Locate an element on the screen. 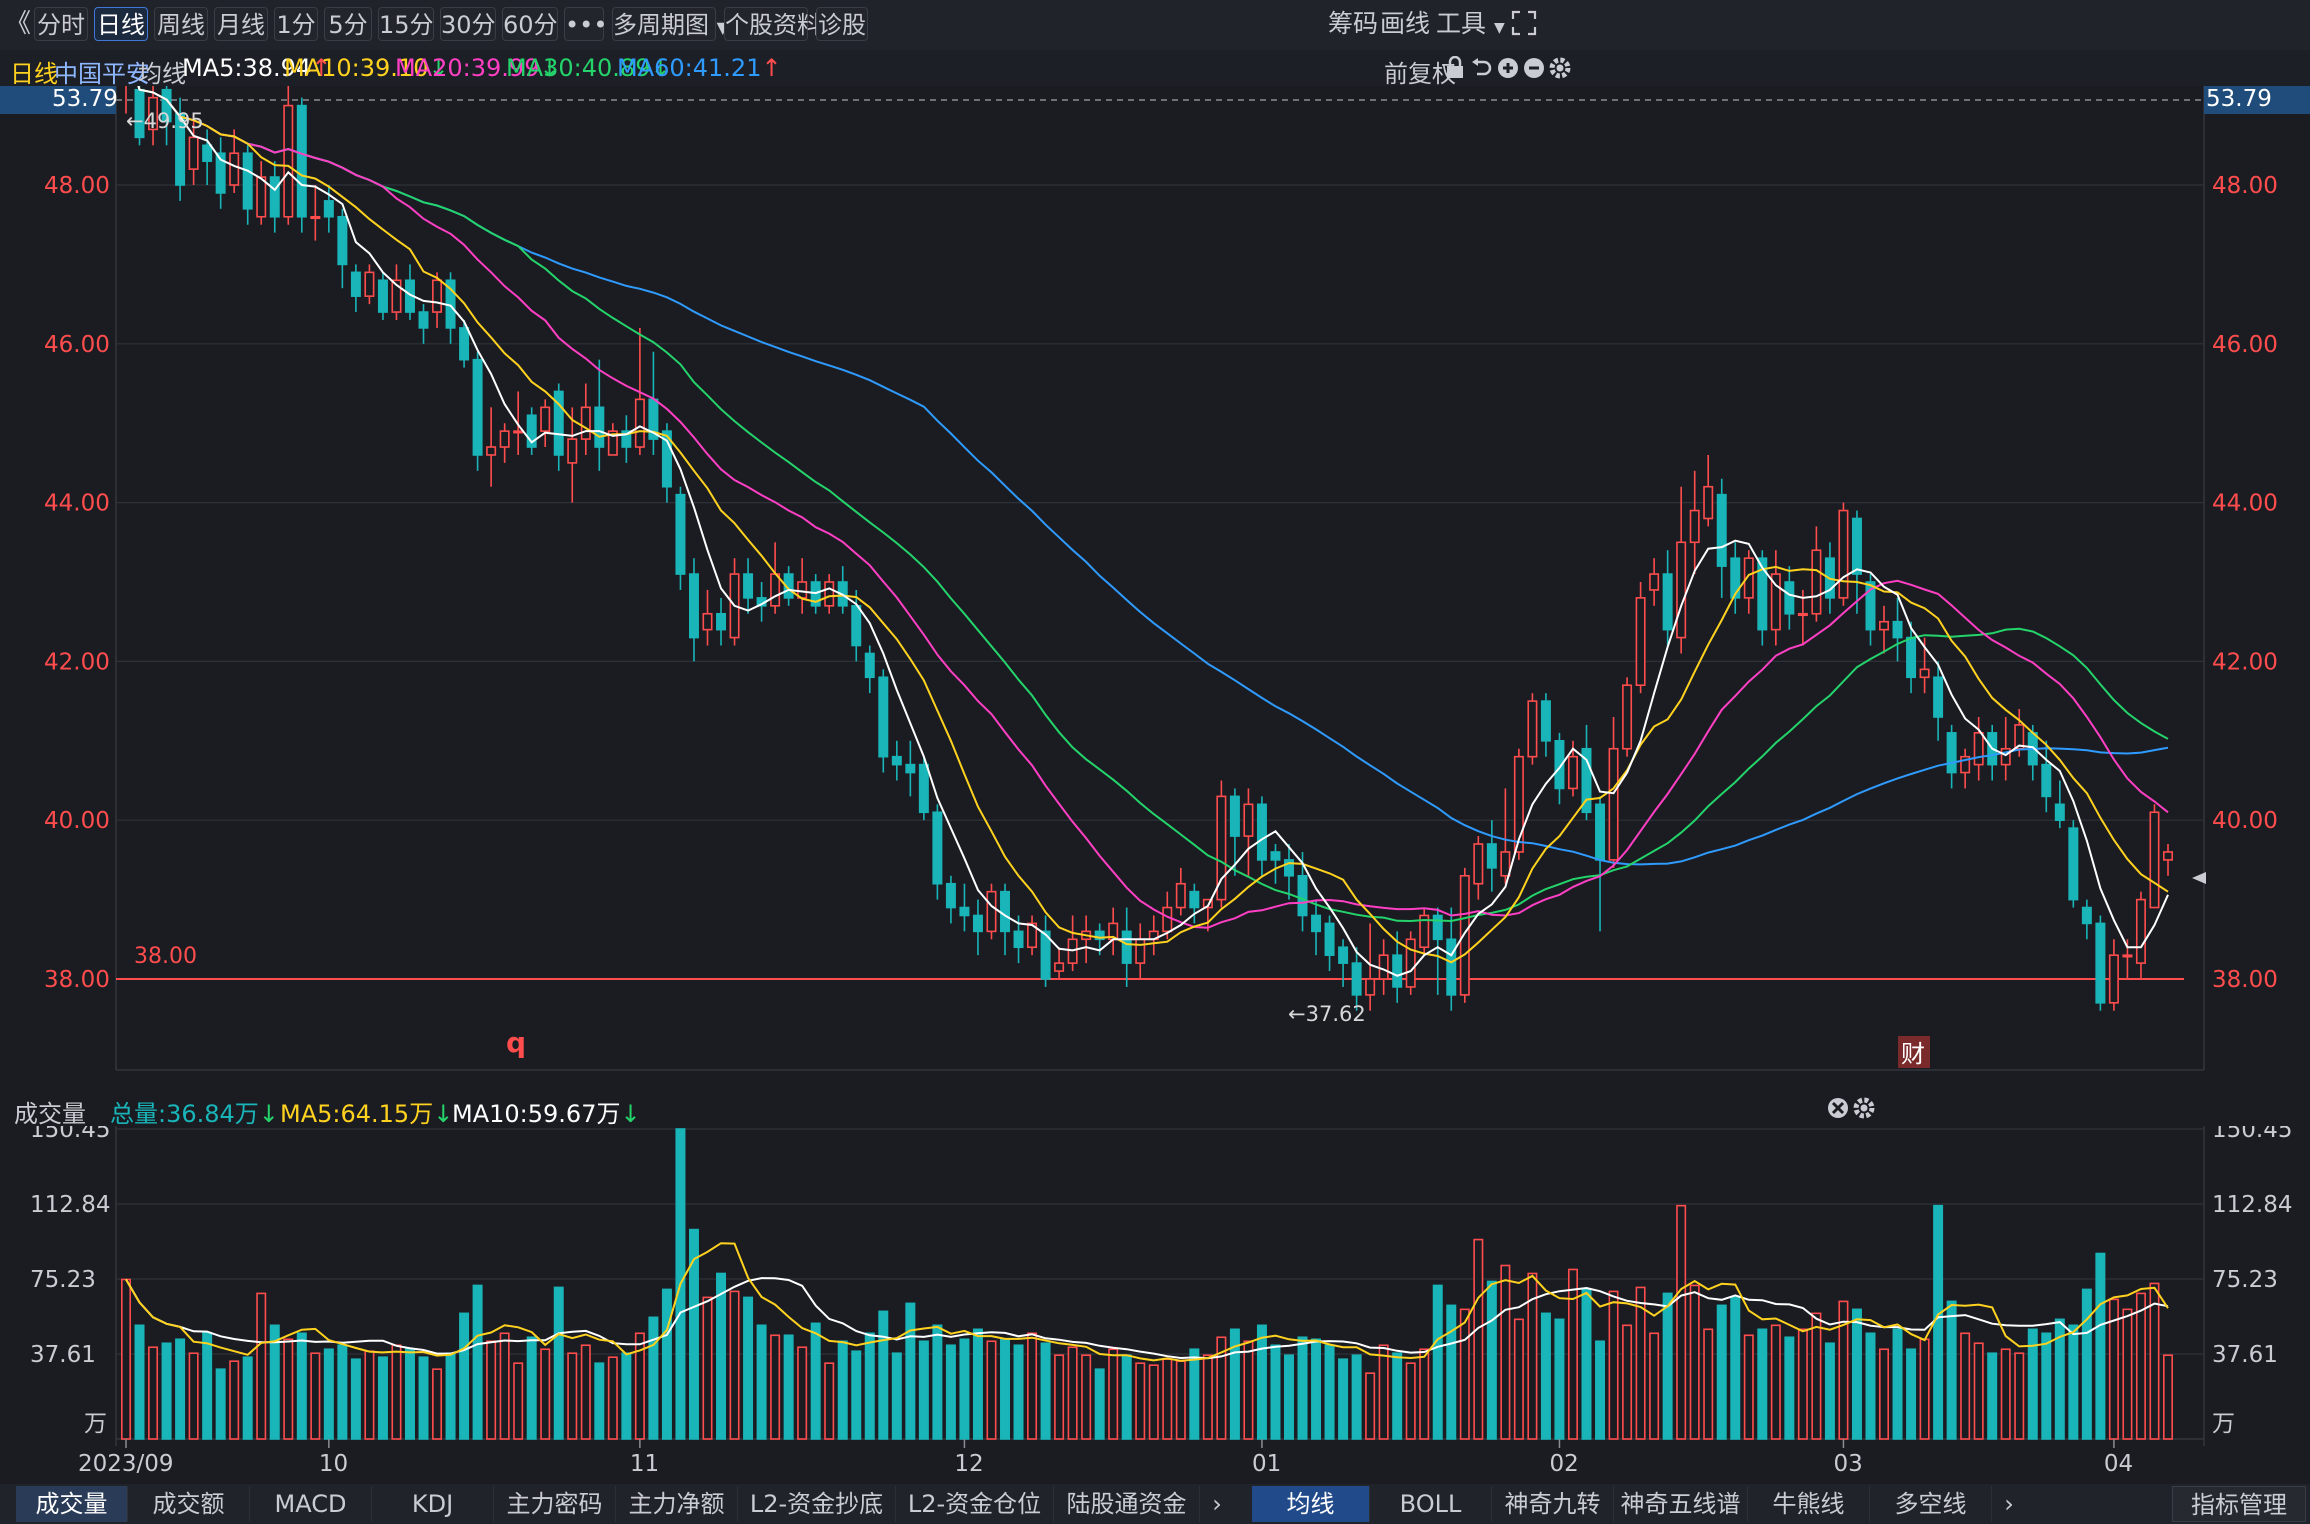  financial-report-marker is located at coordinates (1914, 1052).